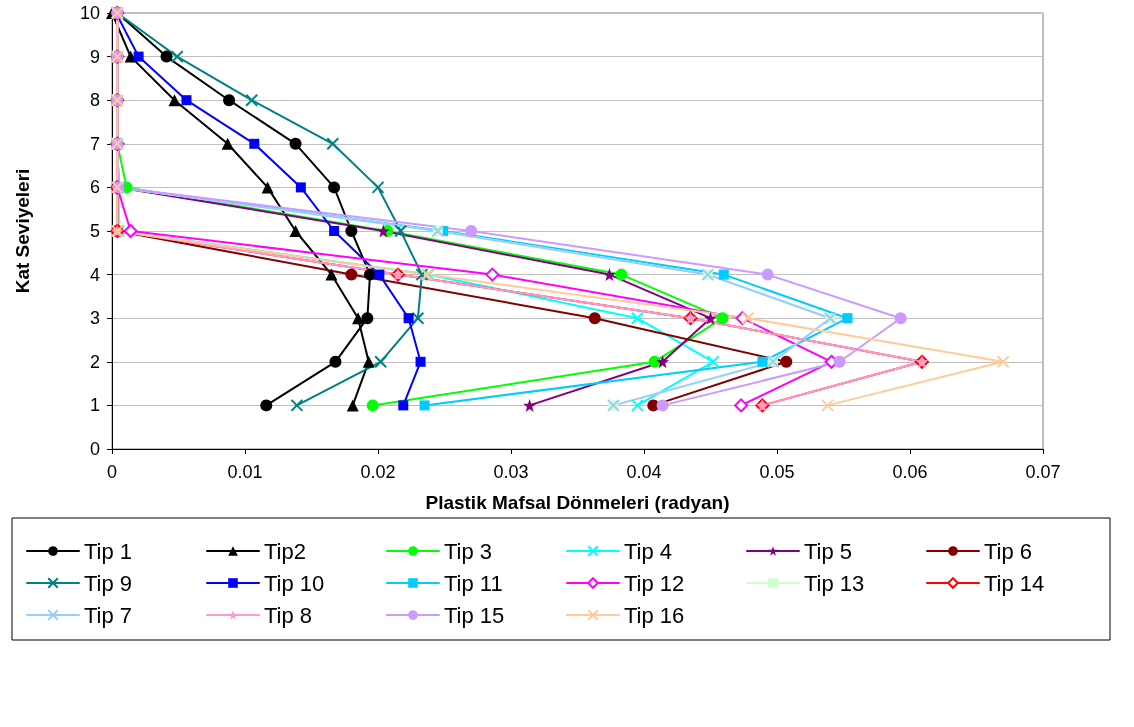  I want to click on legend-label: Tip 12, so click(654, 583).